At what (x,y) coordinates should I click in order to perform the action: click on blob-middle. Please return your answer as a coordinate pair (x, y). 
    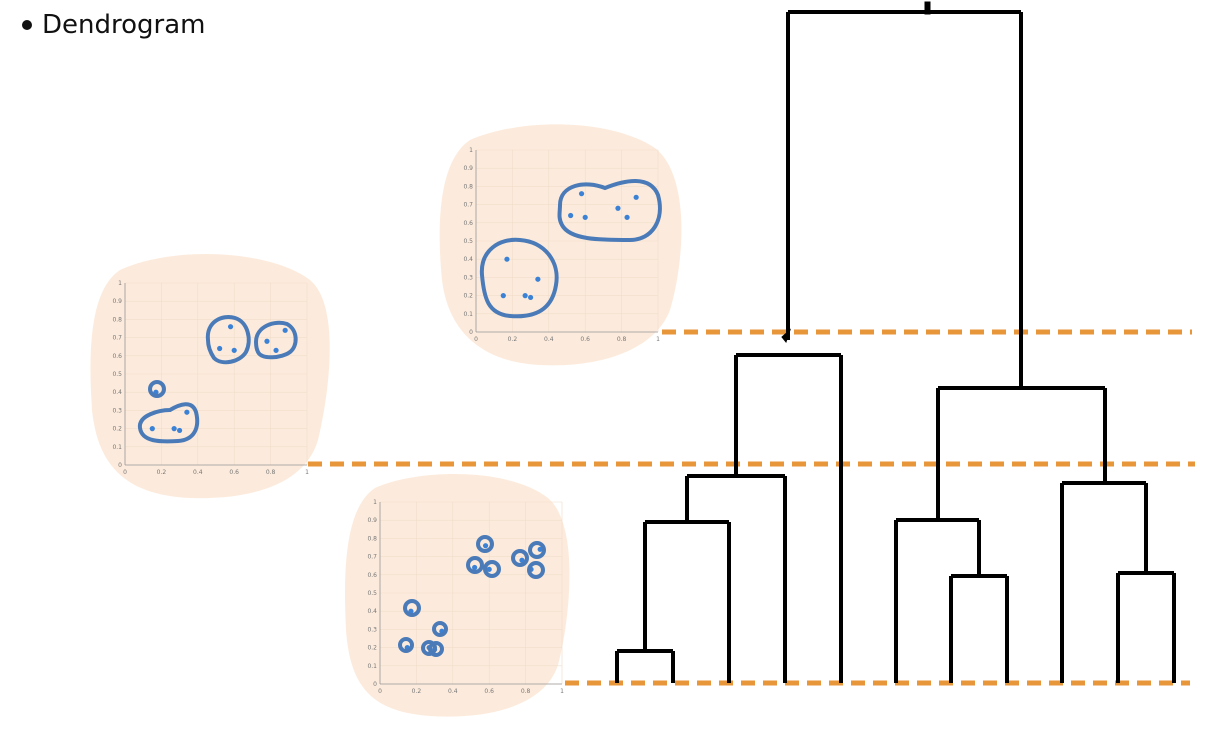
    Looking at the image, I should click on (210, 376).